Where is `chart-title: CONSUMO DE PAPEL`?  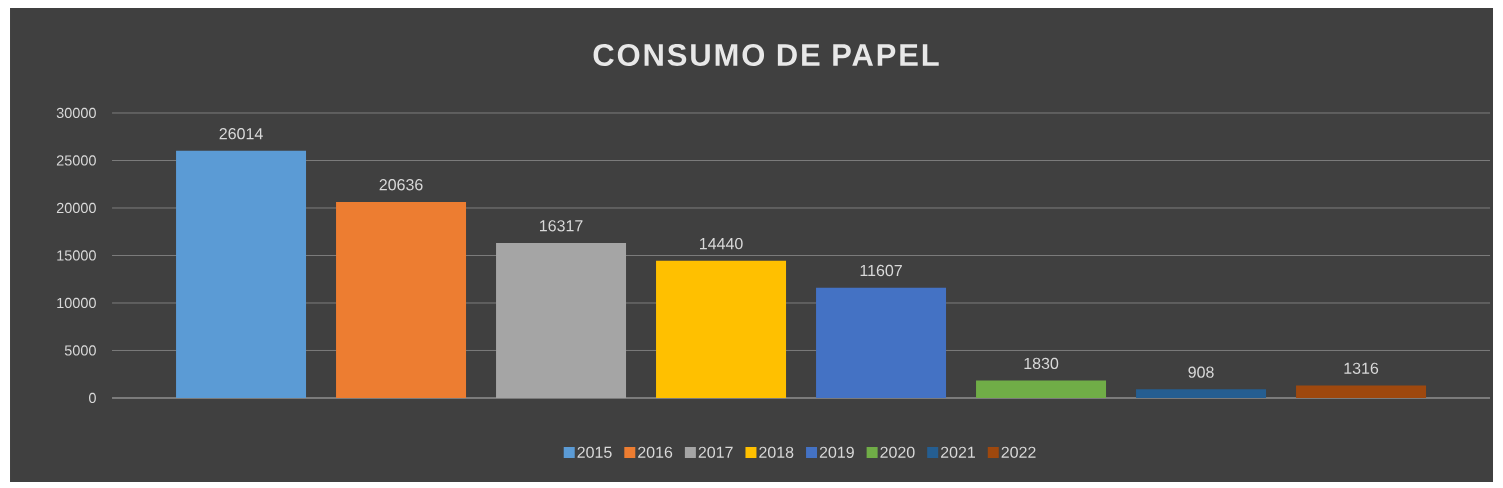 chart-title: CONSUMO DE PAPEL is located at coordinates (766, 55).